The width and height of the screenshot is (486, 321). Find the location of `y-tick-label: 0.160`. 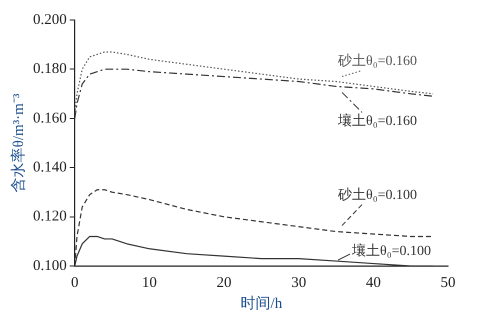

y-tick-label: 0.160 is located at coordinates (50, 118).